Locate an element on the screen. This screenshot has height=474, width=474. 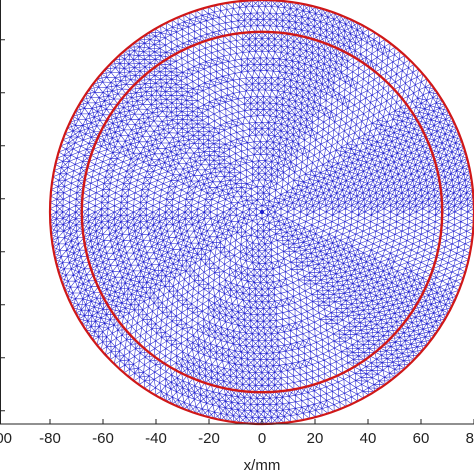
x-tick-label: 0 is located at coordinates (262, 438).